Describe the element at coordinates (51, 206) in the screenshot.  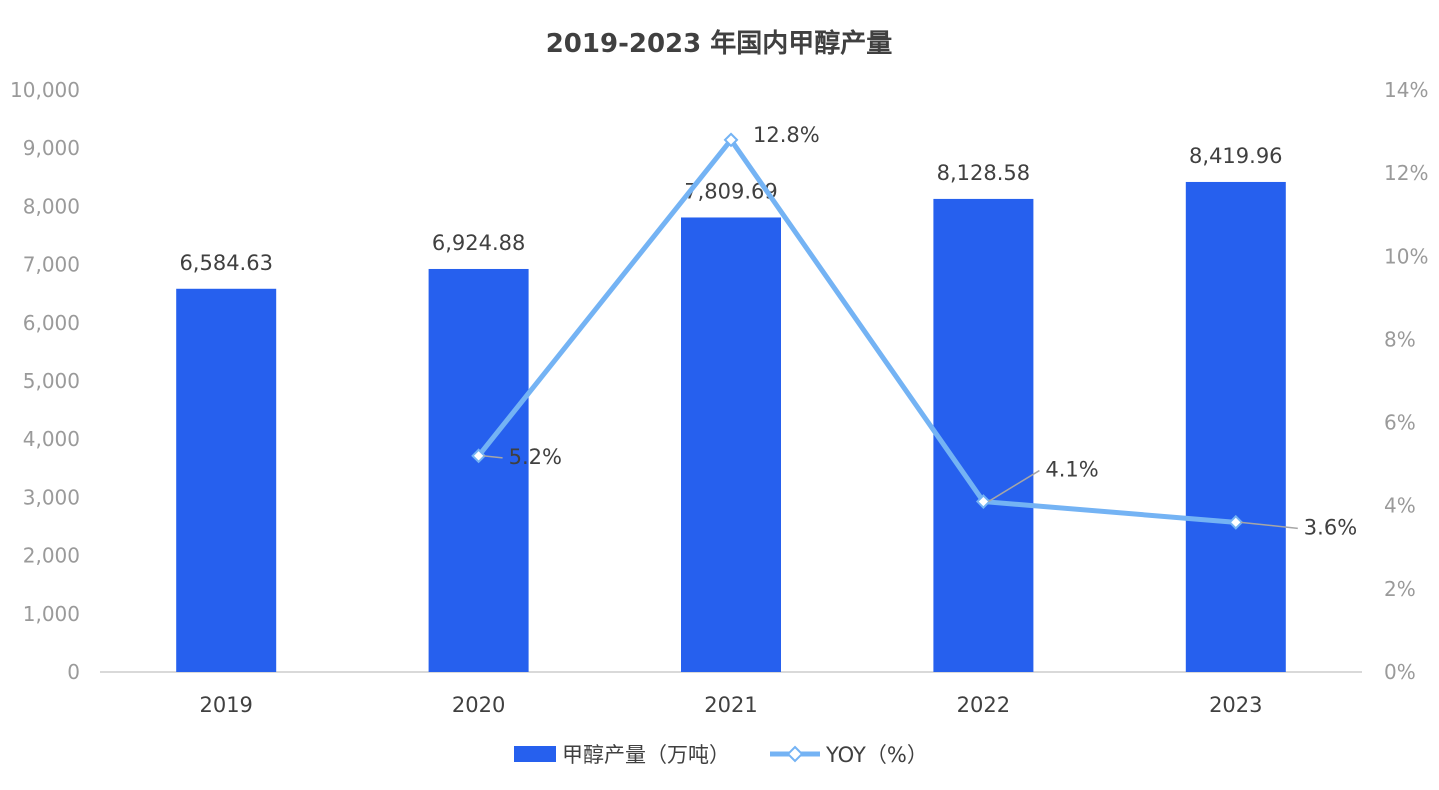
I see `left-axis-tick-label: 8,000` at that location.